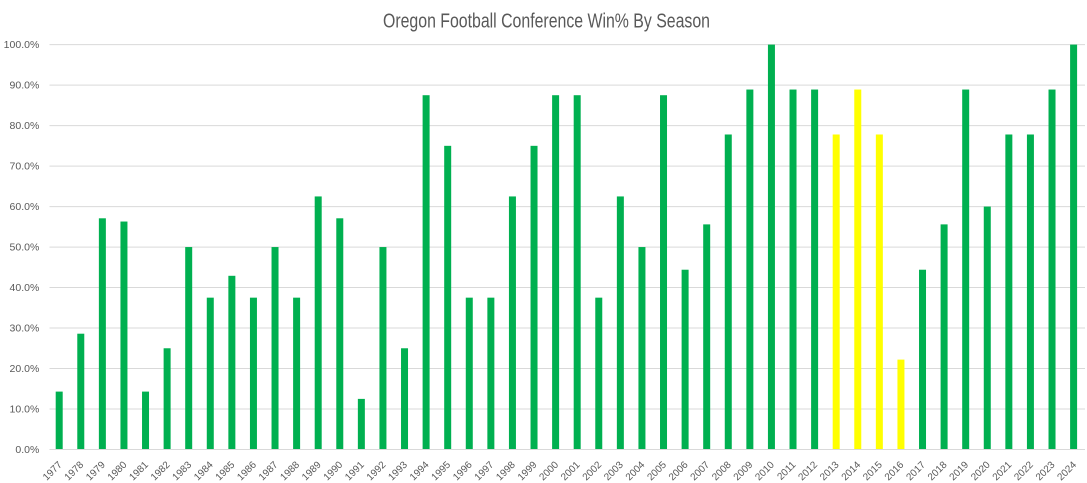 This screenshot has width=1087, height=483. Describe the element at coordinates (27, 450) in the screenshot. I see `svg-text: 0.0%` at that location.